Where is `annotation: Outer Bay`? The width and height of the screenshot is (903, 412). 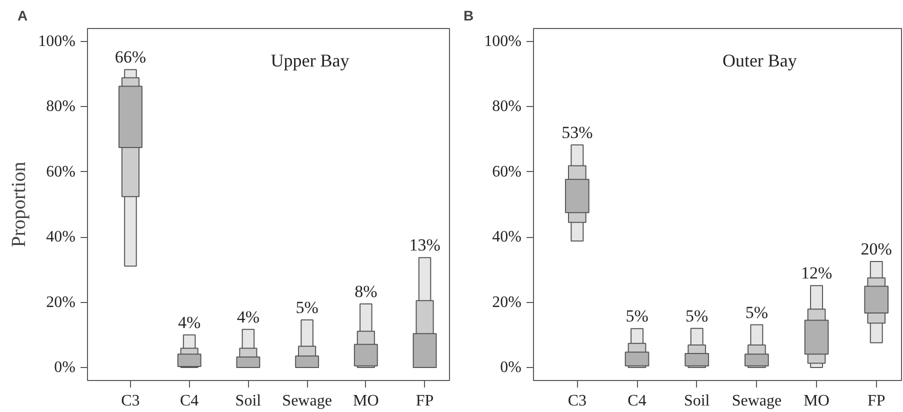
annotation: Outer Bay is located at coordinates (759, 60).